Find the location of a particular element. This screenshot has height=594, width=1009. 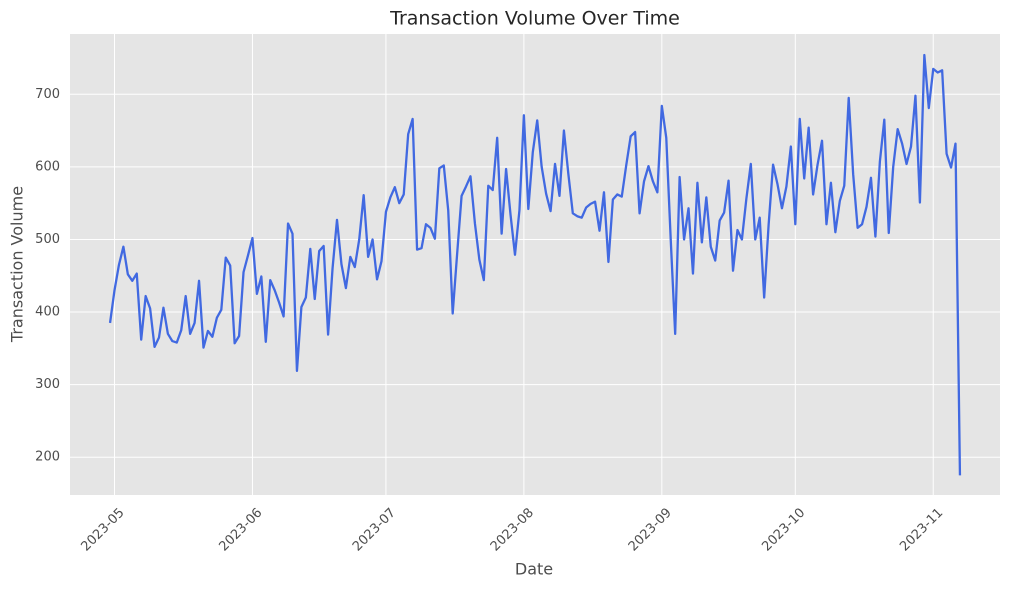

y-tick-label: 400 is located at coordinates (47, 312).